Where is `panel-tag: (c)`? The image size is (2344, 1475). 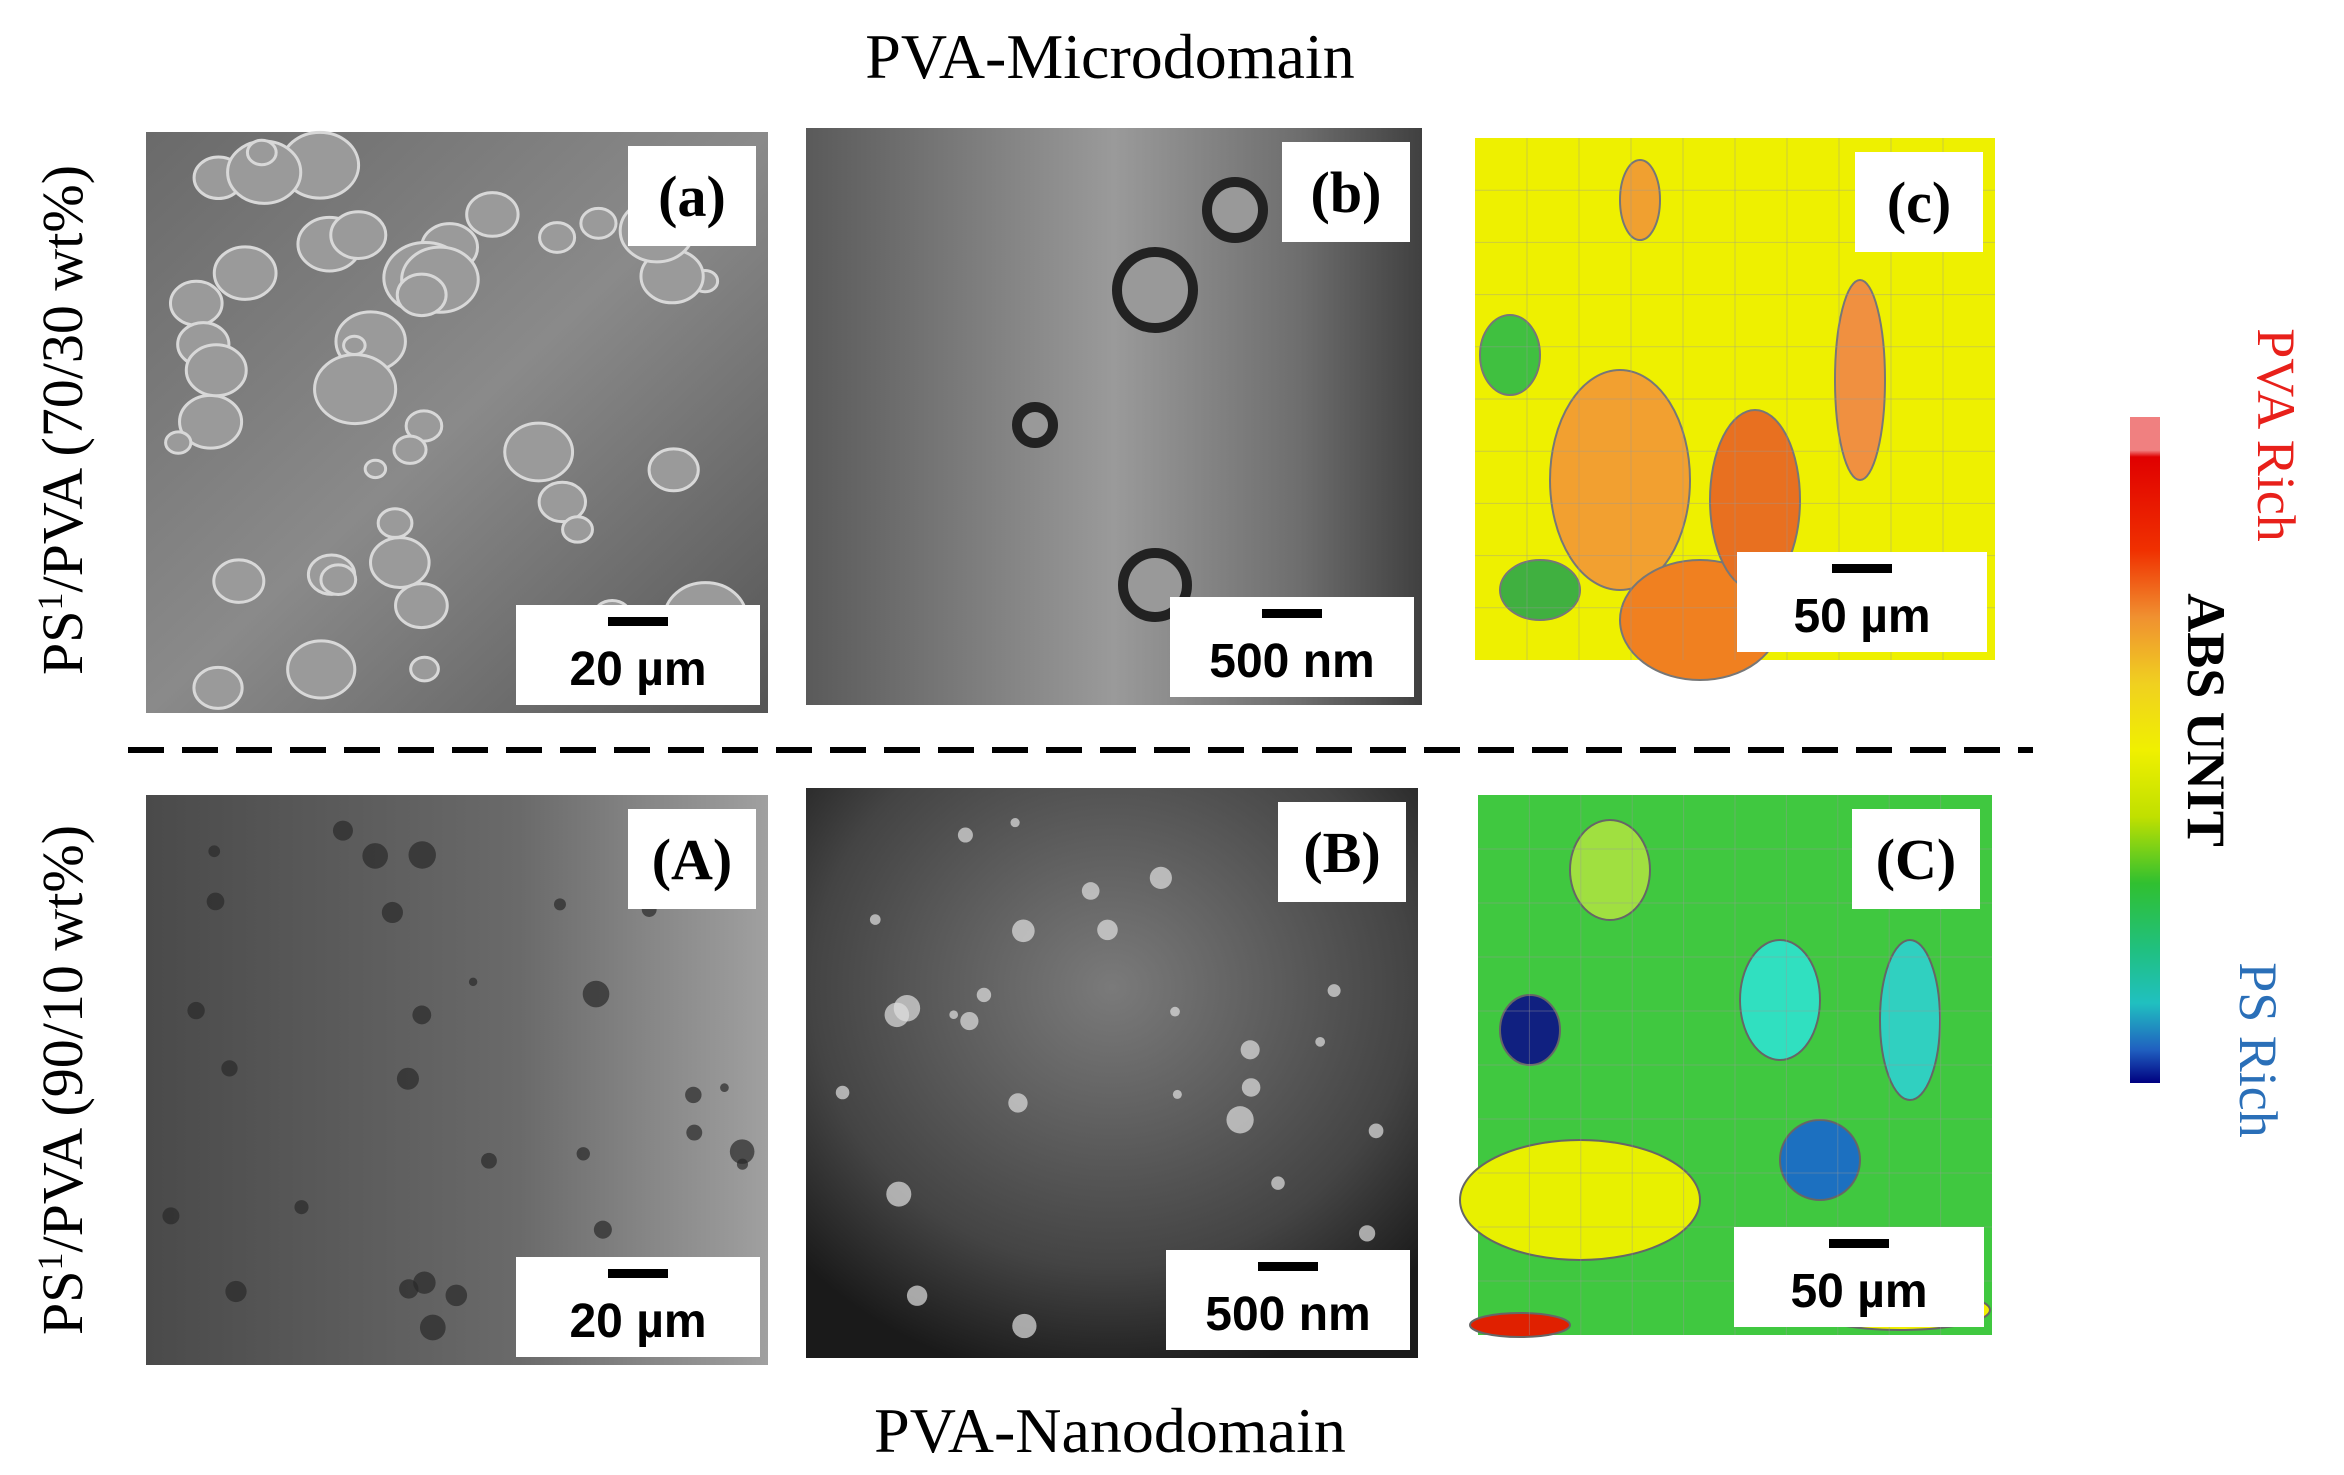 panel-tag: (c) is located at coordinates (1919, 202).